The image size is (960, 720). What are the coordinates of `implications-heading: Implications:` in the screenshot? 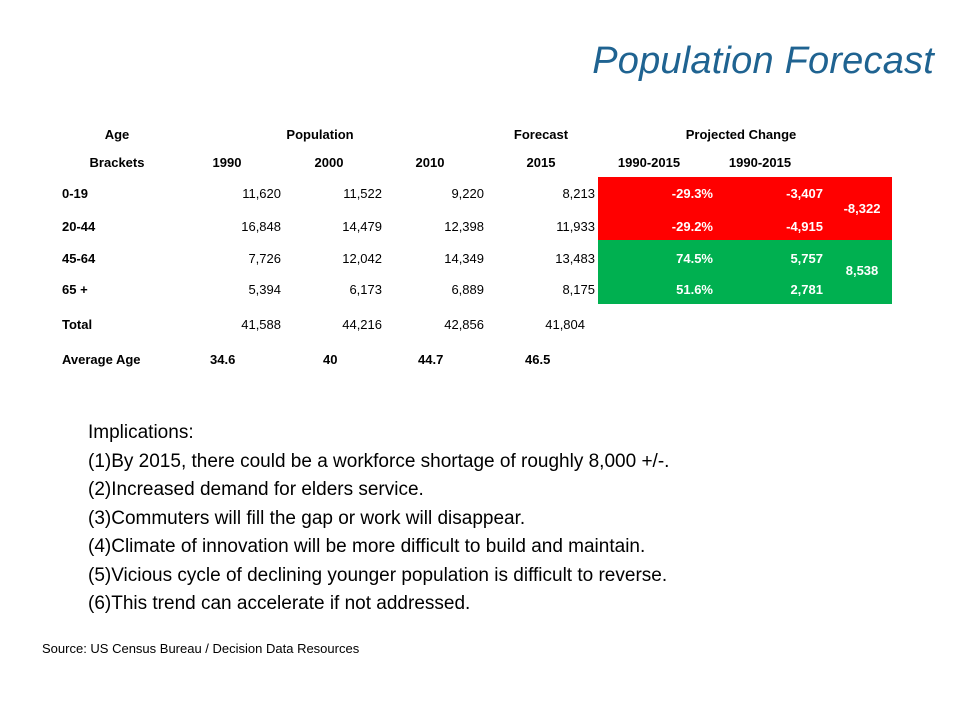 It's located at (141, 432).